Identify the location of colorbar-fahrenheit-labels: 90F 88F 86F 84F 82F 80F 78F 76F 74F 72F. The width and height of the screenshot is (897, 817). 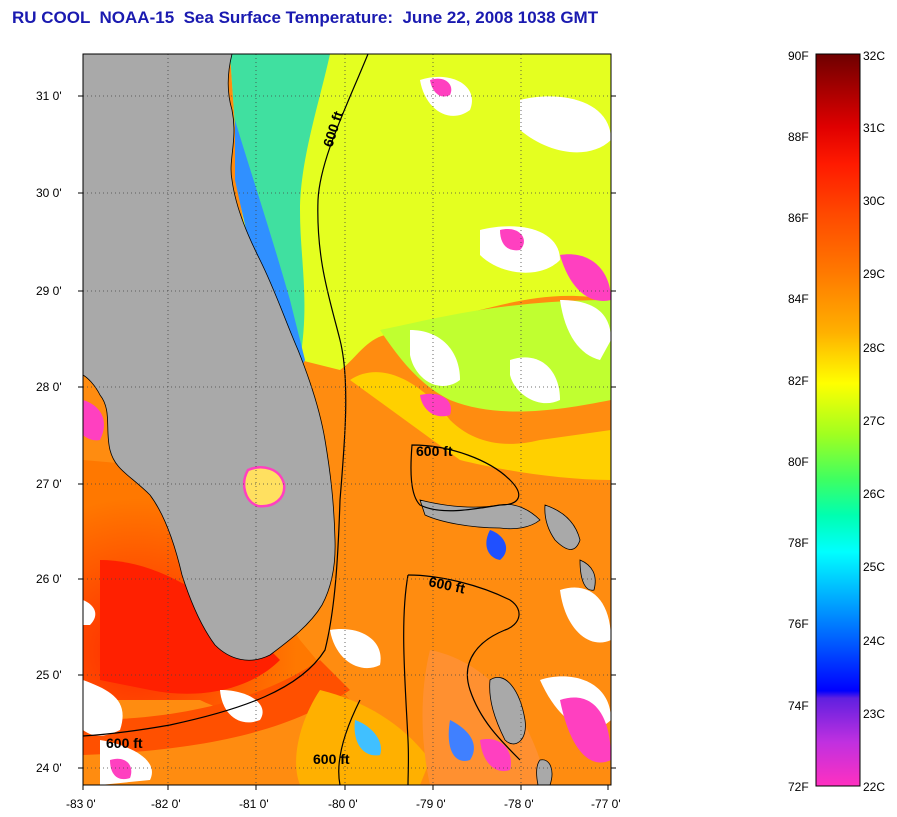
(798, 421).